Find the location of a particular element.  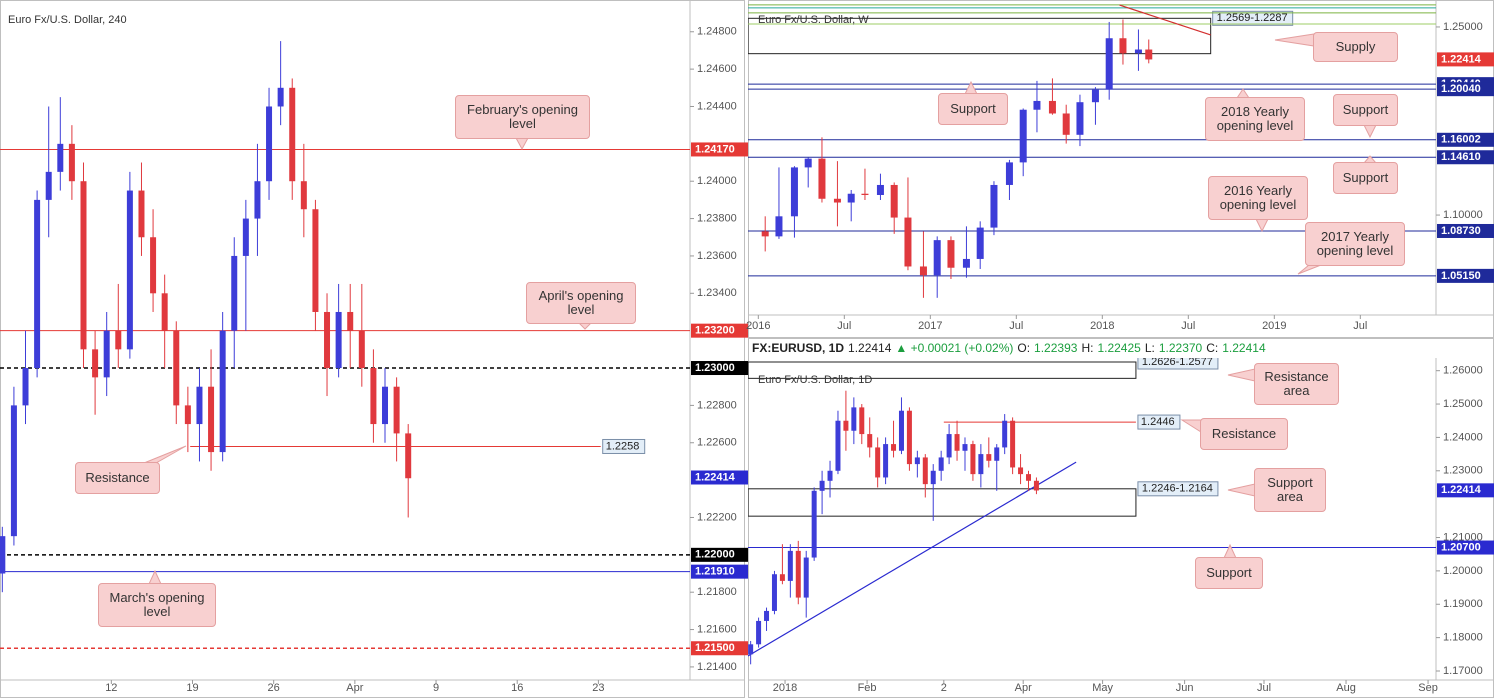

x-tick-label: 23 is located at coordinates (598, 688).